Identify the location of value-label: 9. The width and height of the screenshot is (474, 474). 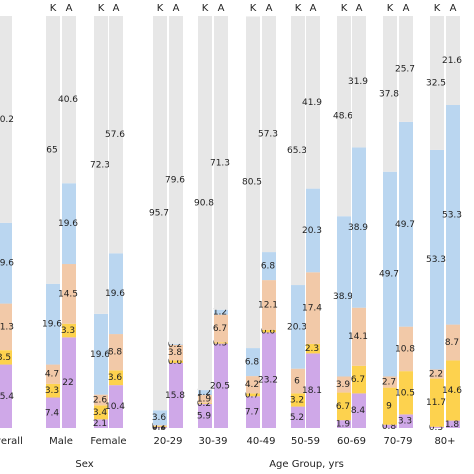
(389, 407).